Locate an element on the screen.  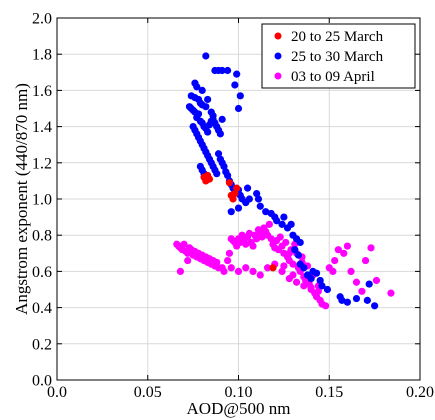
y-tick-label: 0.4 is located at coordinates (42, 308).